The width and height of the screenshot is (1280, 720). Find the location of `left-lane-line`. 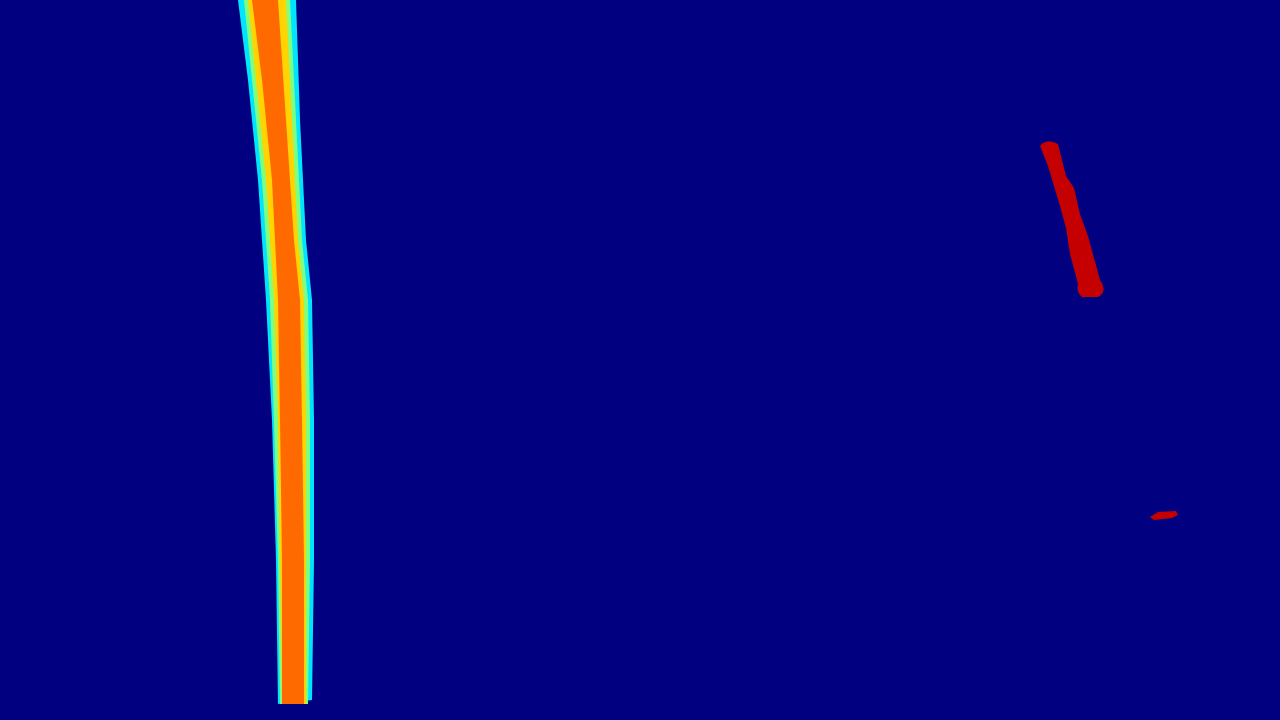

left-lane-line is located at coordinates (276, 352).